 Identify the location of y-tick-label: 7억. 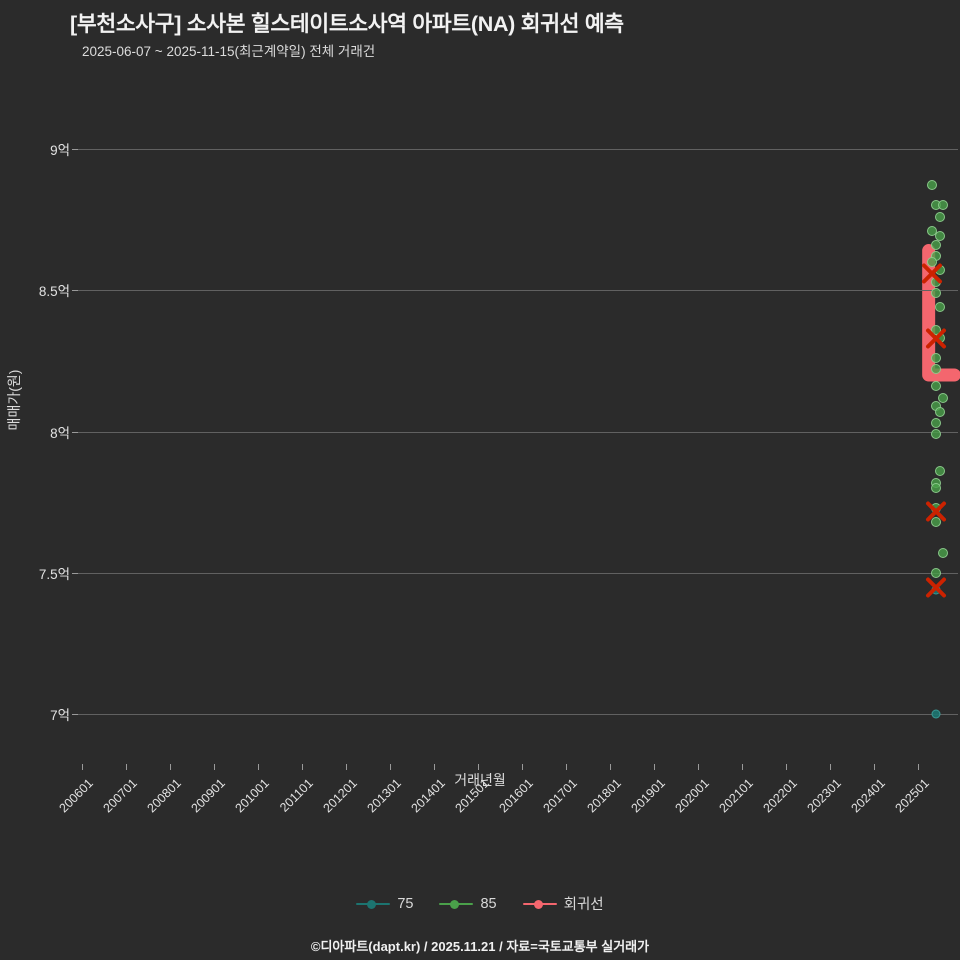
(60, 716).